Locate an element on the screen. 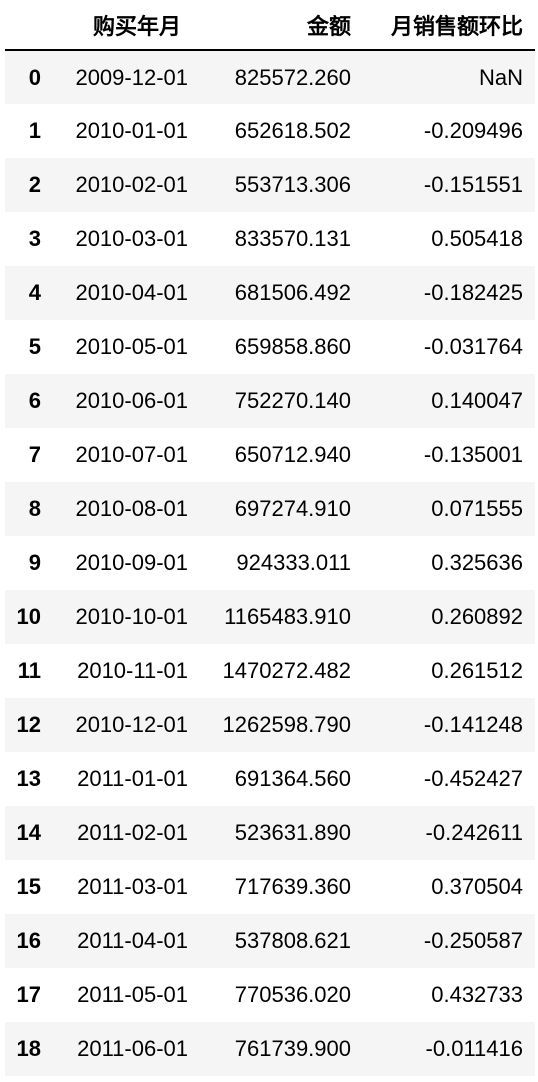 This screenshot has height=1082, width=538. cell-date: 2010-09-01 is located at coordinates (131, 562).